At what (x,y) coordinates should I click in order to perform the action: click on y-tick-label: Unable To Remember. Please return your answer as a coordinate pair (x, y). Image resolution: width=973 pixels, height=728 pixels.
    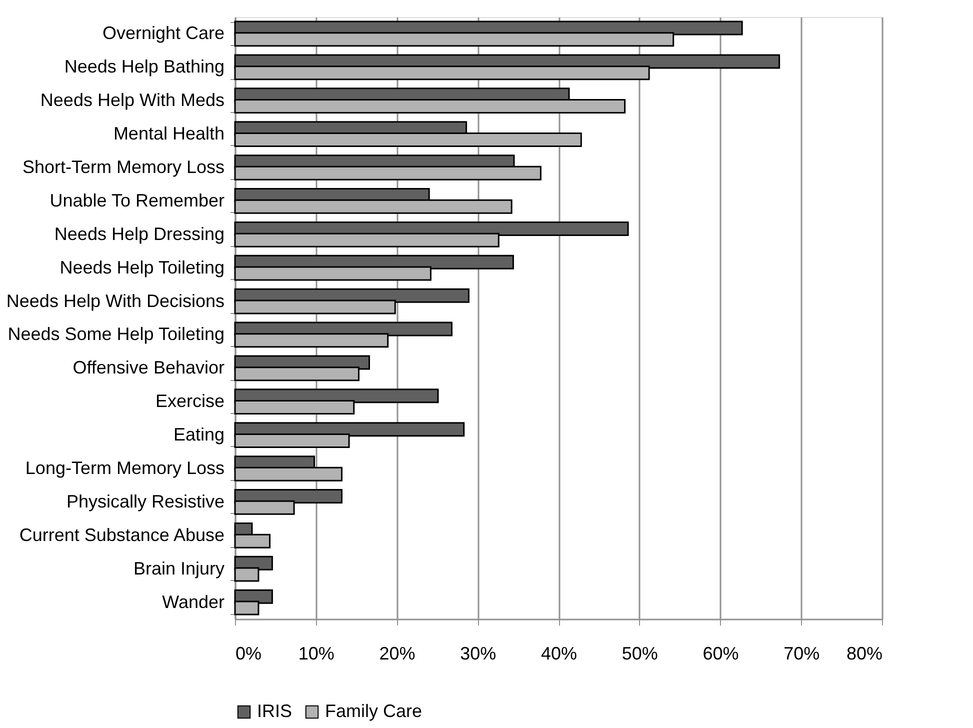
    Looking at the image, I should click on (137, 200).